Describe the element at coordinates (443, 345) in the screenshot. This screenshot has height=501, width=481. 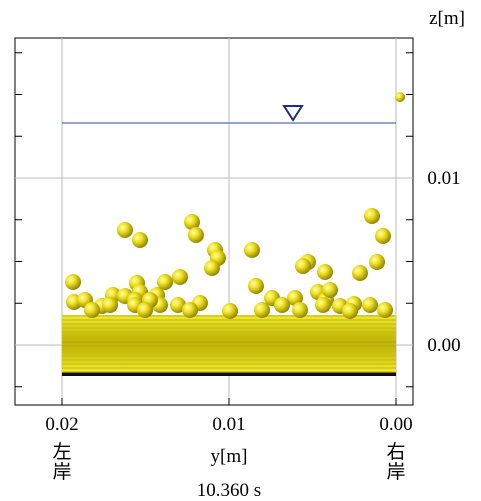
I see `z-tick-label: 0.00` at that location.